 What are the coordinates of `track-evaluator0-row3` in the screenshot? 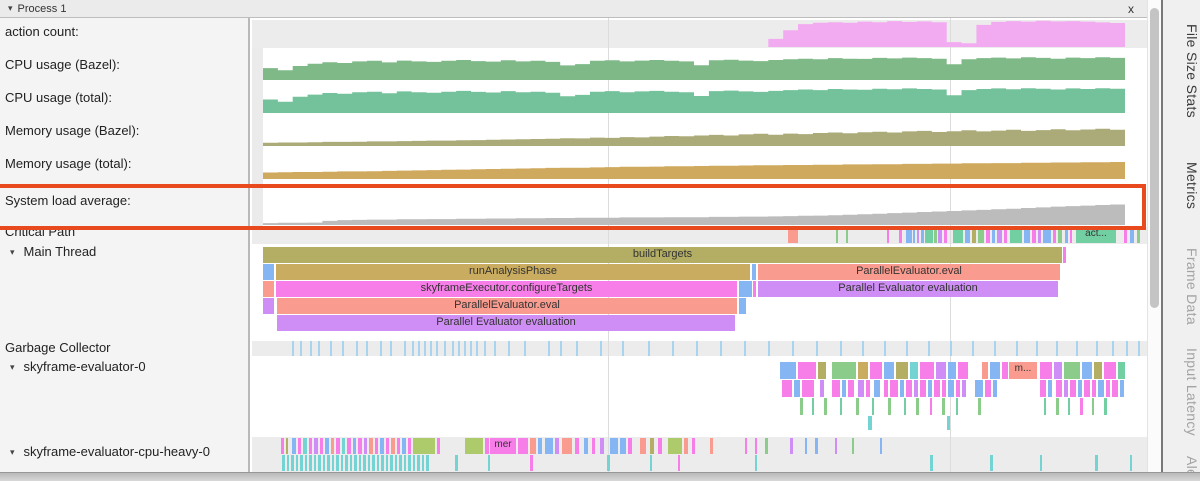 It's located at (699, 406).